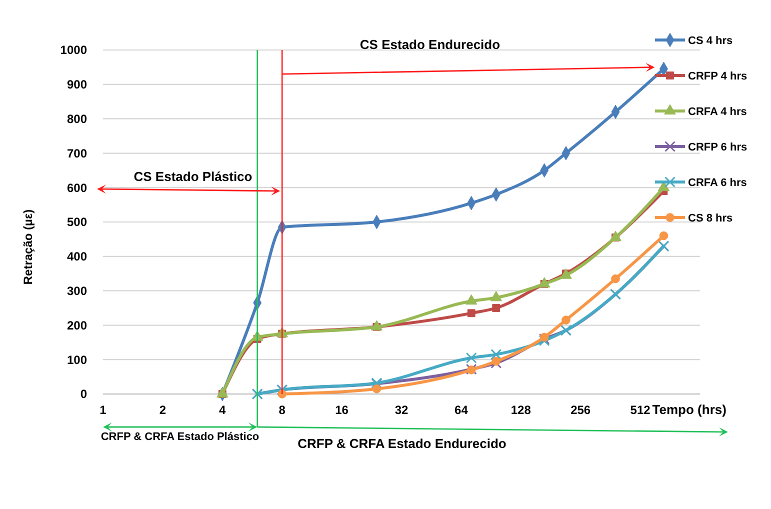 The image size is (771, 509). Describe the element at coordinates (689, 409) in the screenshot. I see `x-axis-title: Tempo (hrs)` at that location.